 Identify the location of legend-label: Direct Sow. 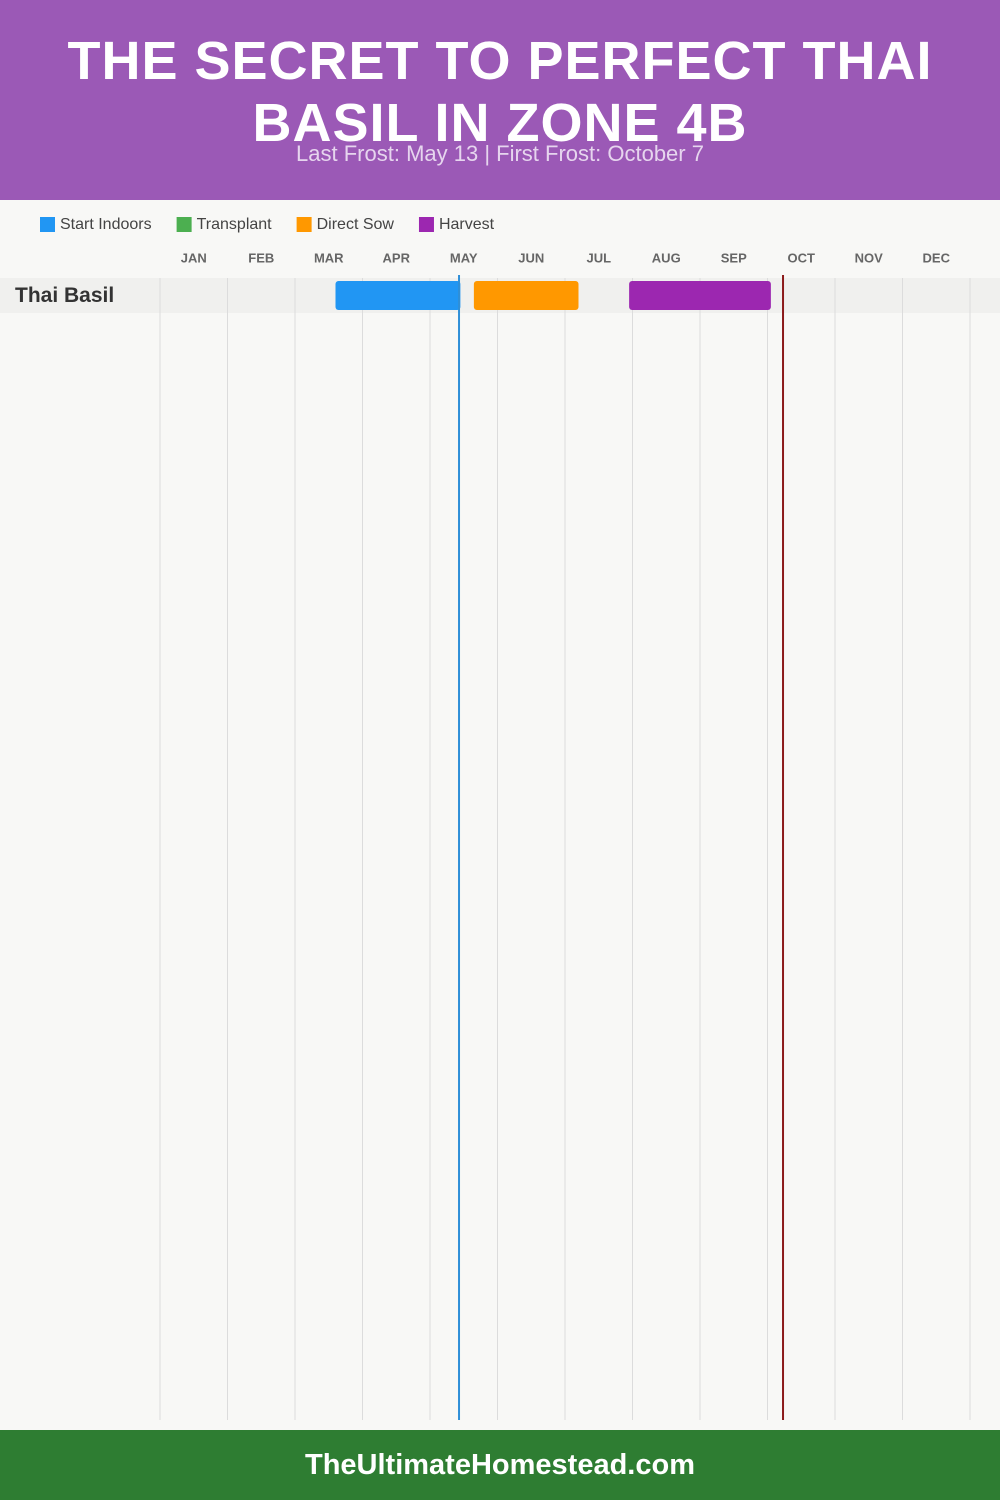
(356, 224).